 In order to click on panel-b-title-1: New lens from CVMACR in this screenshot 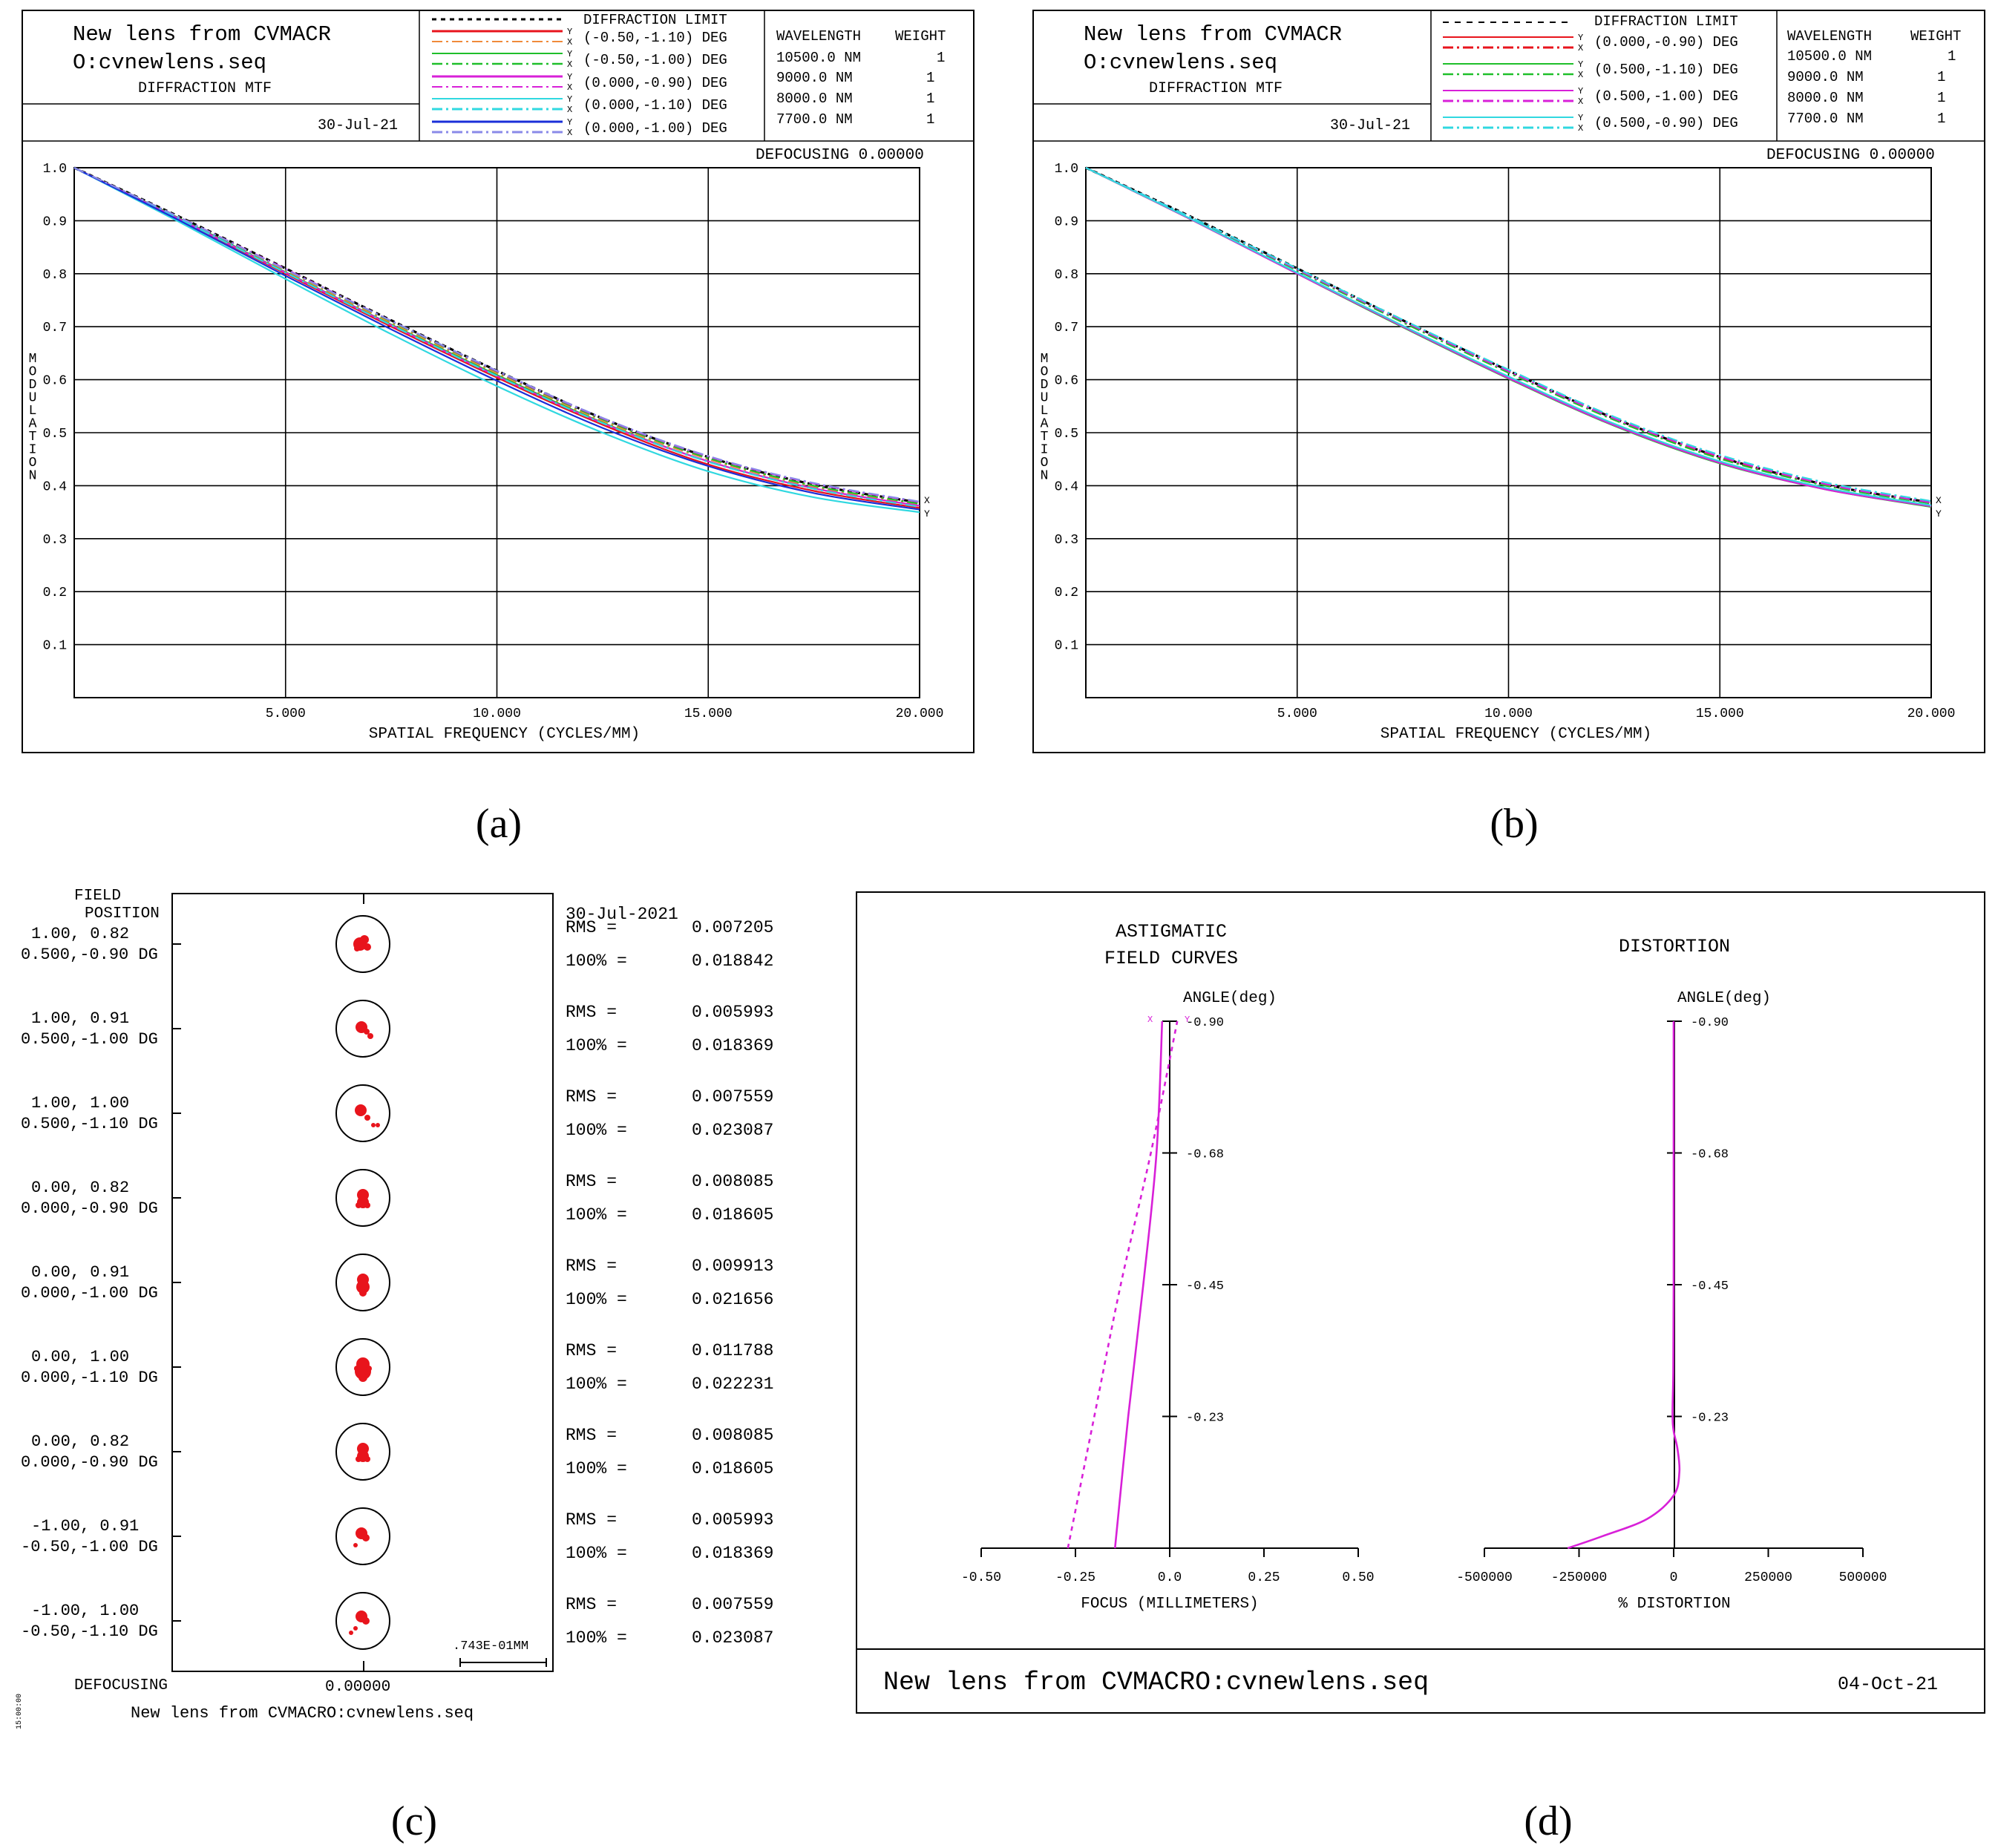, I will do `click(1213, 34)`.